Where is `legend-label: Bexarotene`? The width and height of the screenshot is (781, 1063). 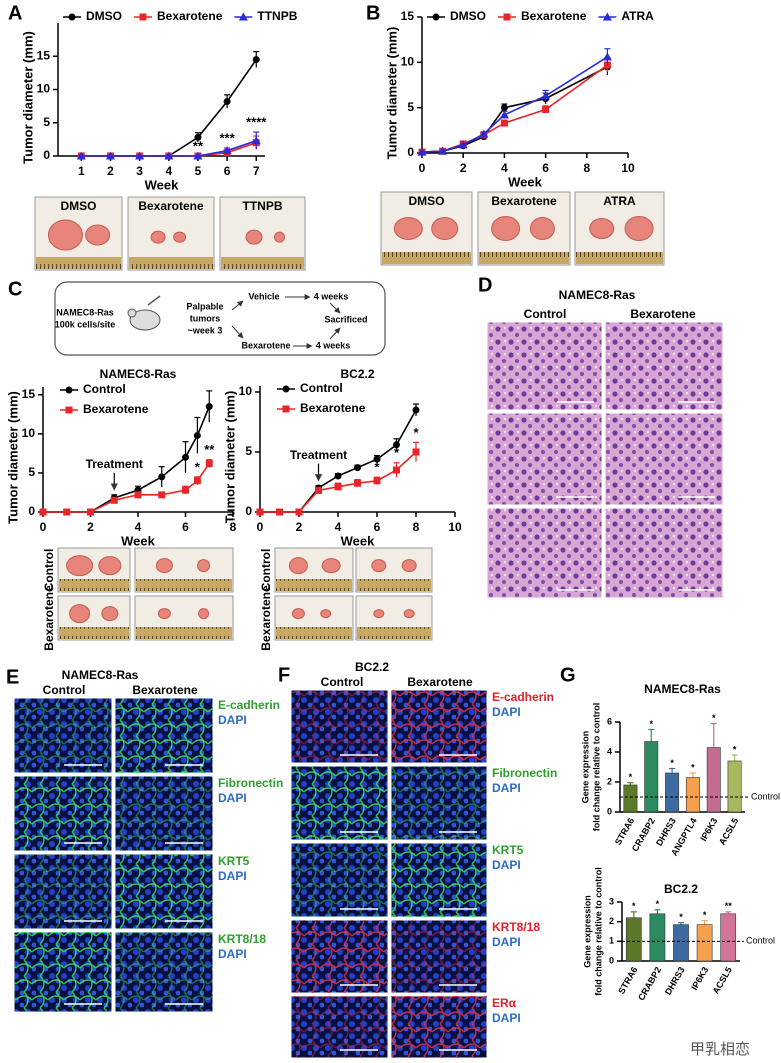
legend-label: Bexarotene is located at coordinates (333, 408).